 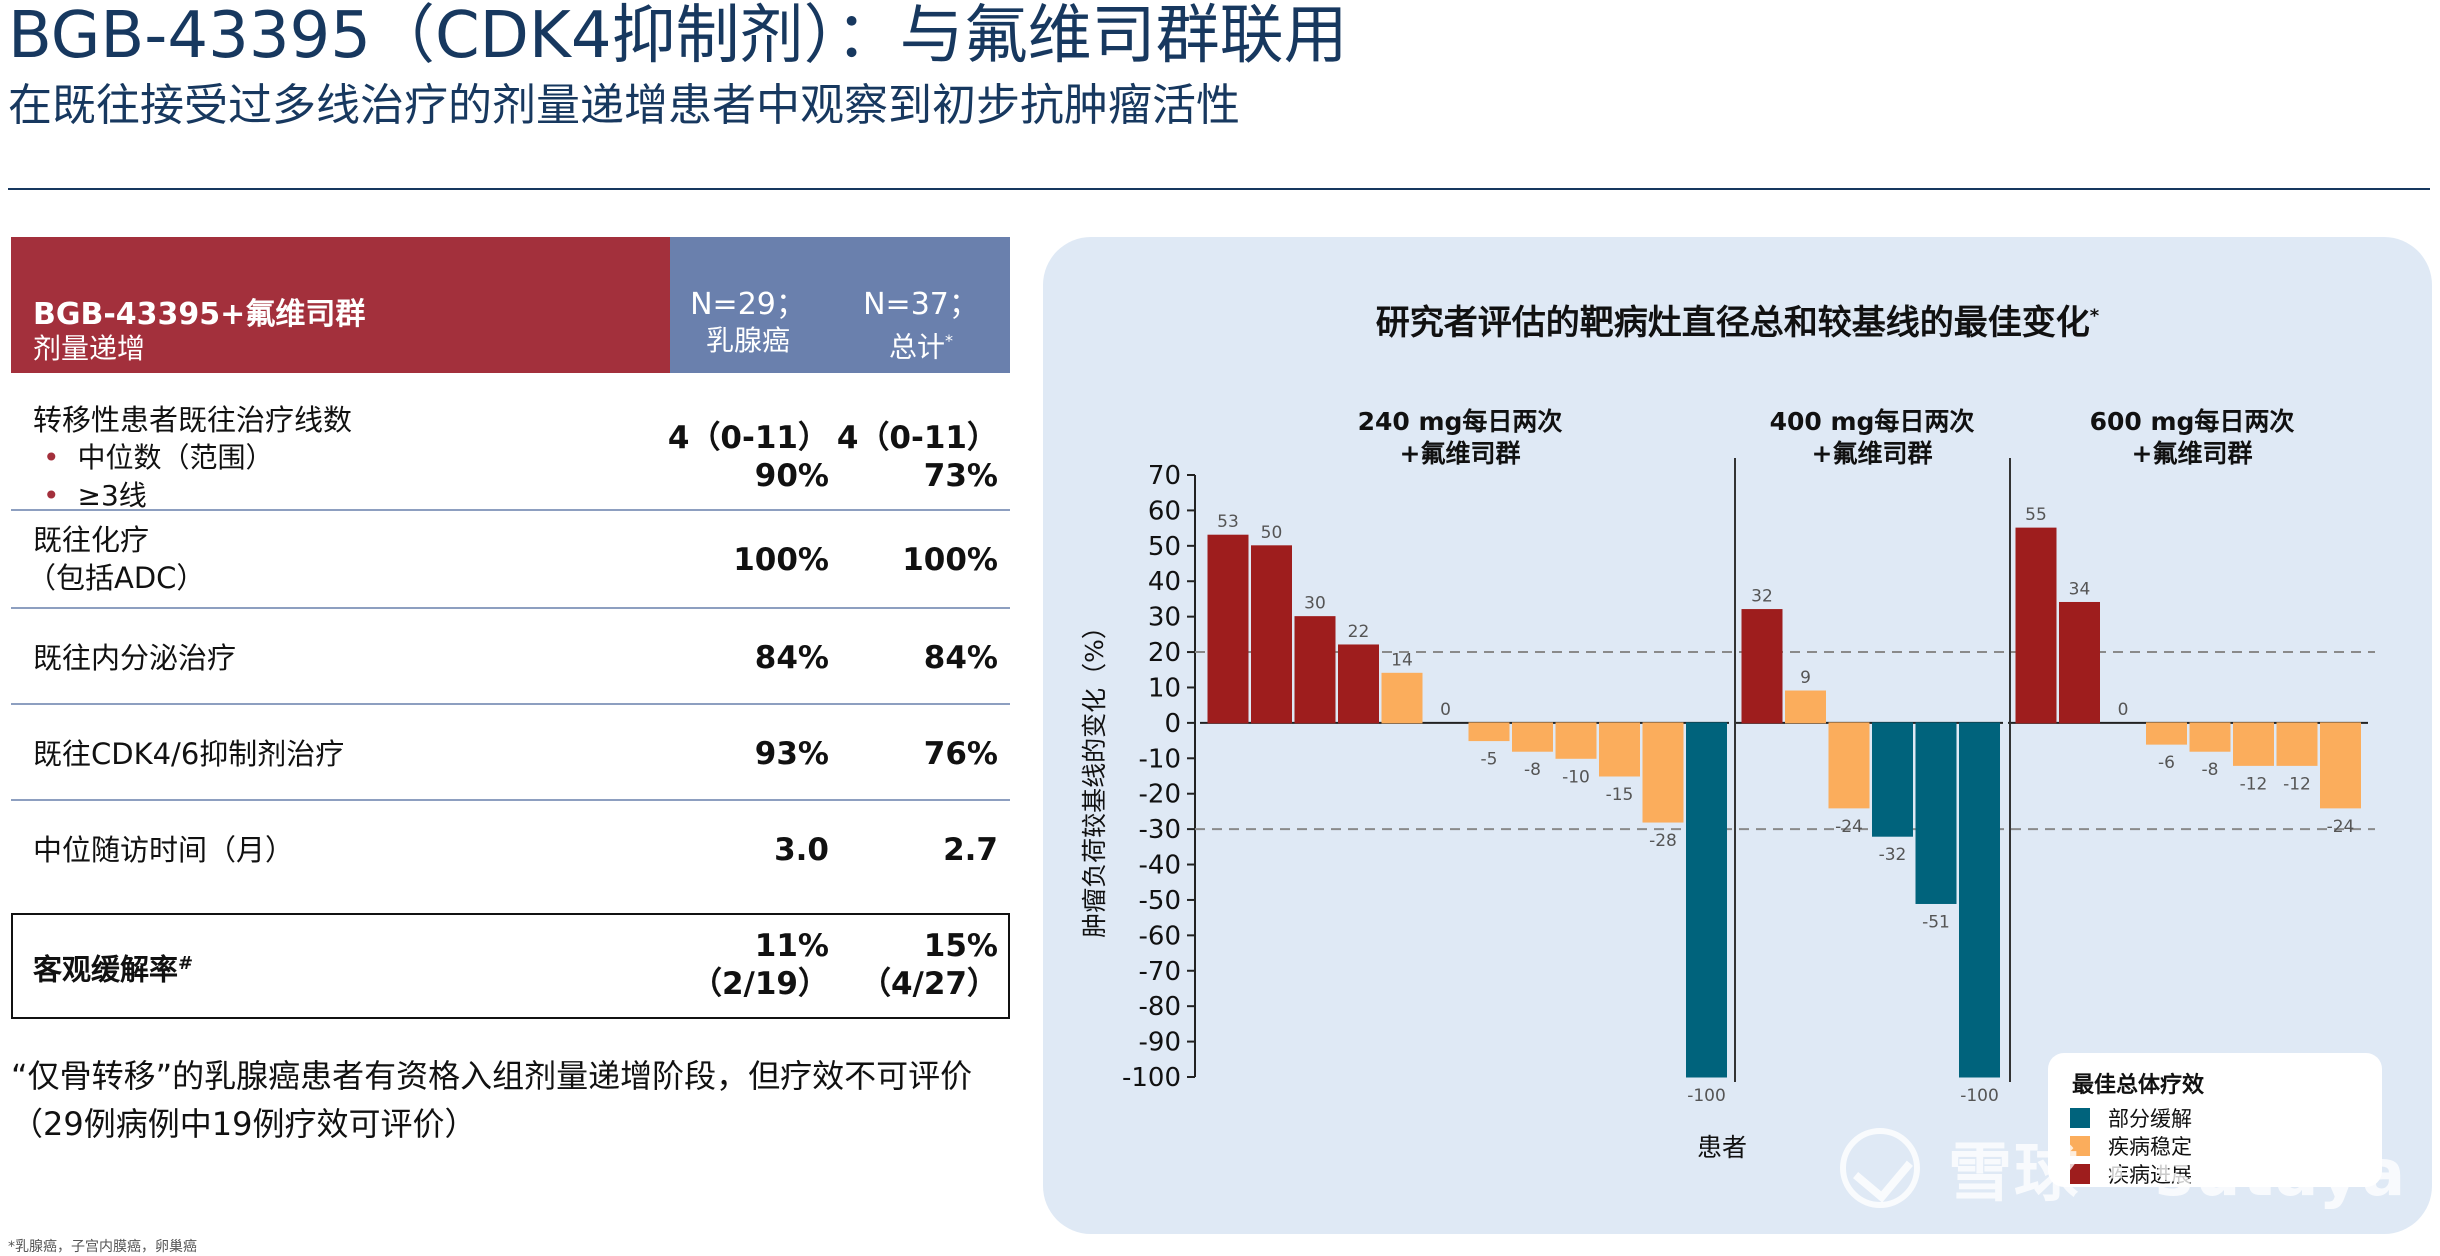 I want to click on table-row-prior-chemo: 既往化疗 （包括ADC） 100% 100%, so click(x=510, y=560).